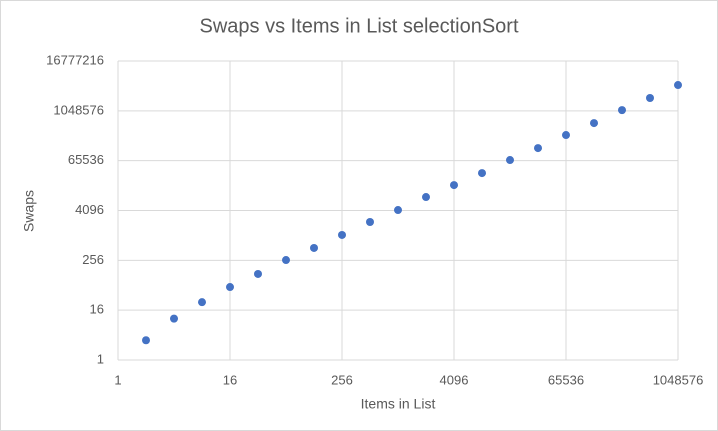 The image size is (718, 431). What do you see at coordinates (93, 259) in the screenshot?
I see `y-tick-label: 256` at bounding box center [93, 259].